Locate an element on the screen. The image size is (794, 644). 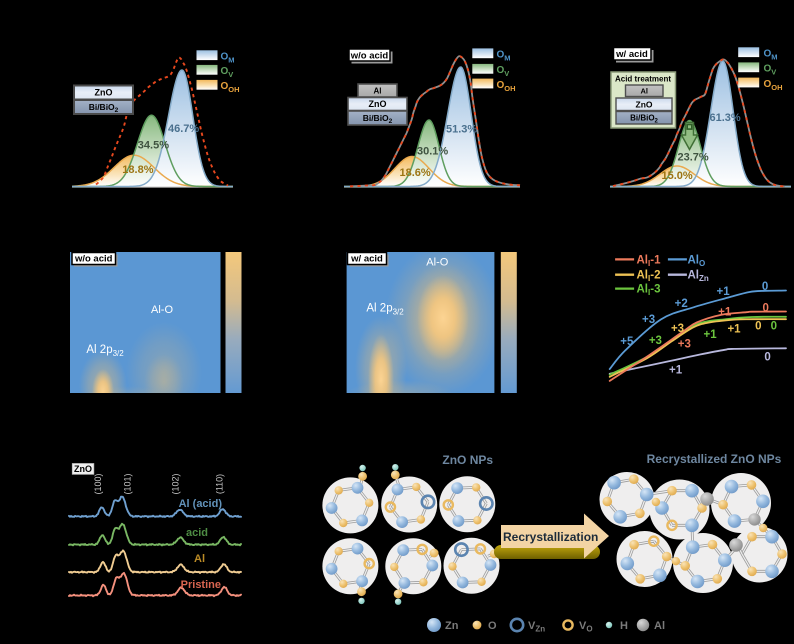
svg-text: +5 is located at coordinates (627, 342).